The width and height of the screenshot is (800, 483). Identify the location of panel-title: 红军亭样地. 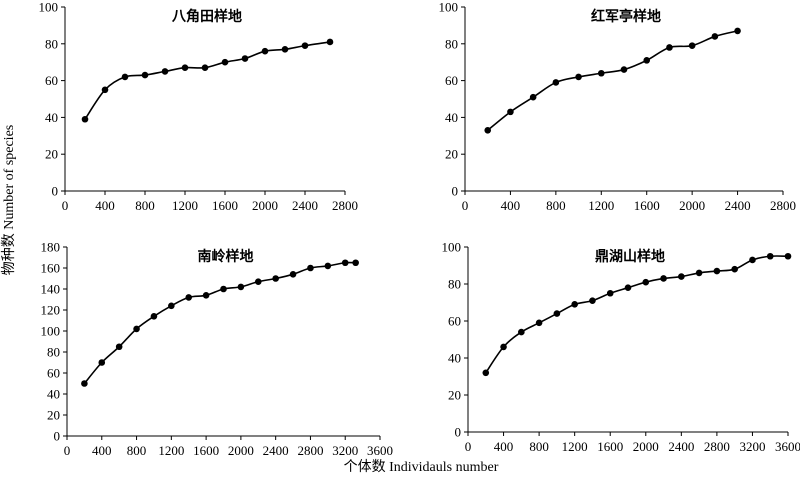
(626, 16).